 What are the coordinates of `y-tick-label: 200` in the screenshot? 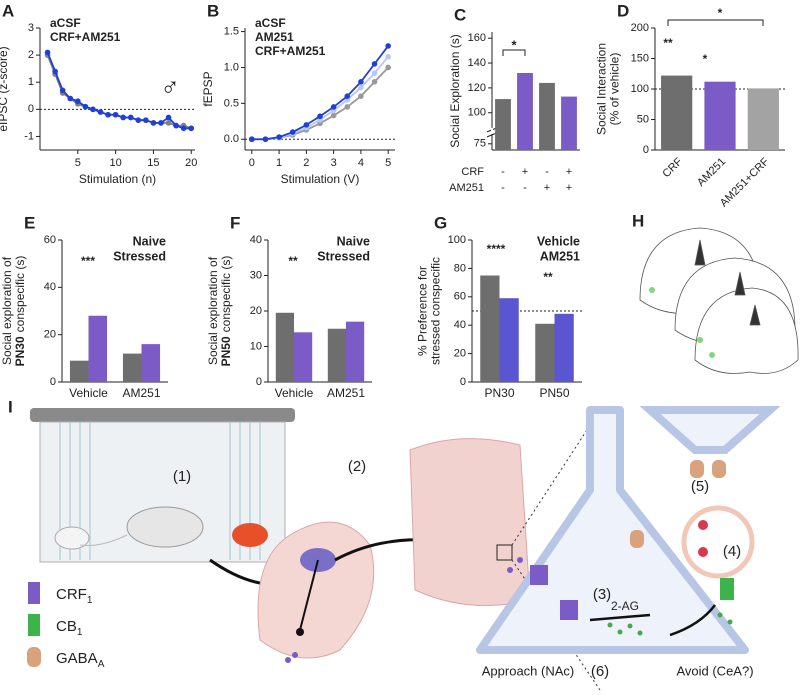 It's located at (640, 28).